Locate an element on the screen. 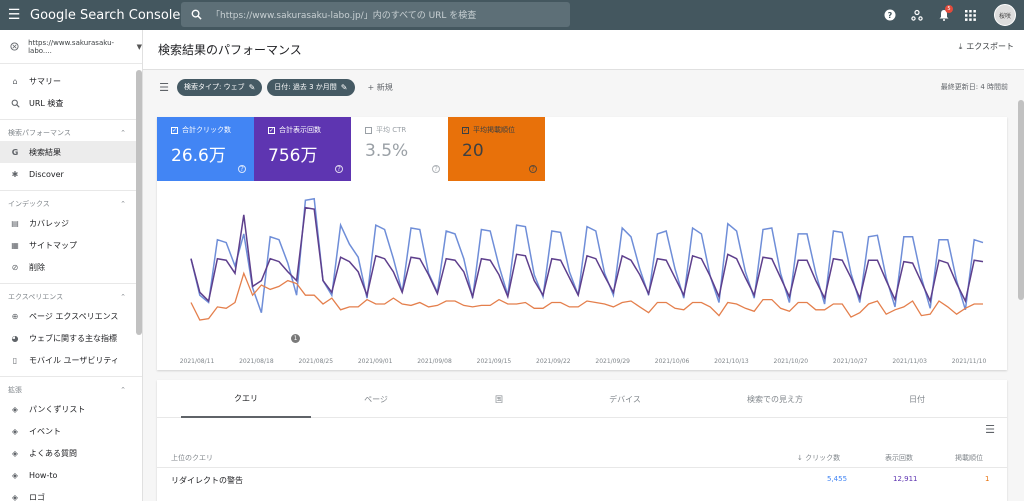 This screenshot has width=1024, height=501. section-title: エクスペリエンス is located at coordinates (36, 296).